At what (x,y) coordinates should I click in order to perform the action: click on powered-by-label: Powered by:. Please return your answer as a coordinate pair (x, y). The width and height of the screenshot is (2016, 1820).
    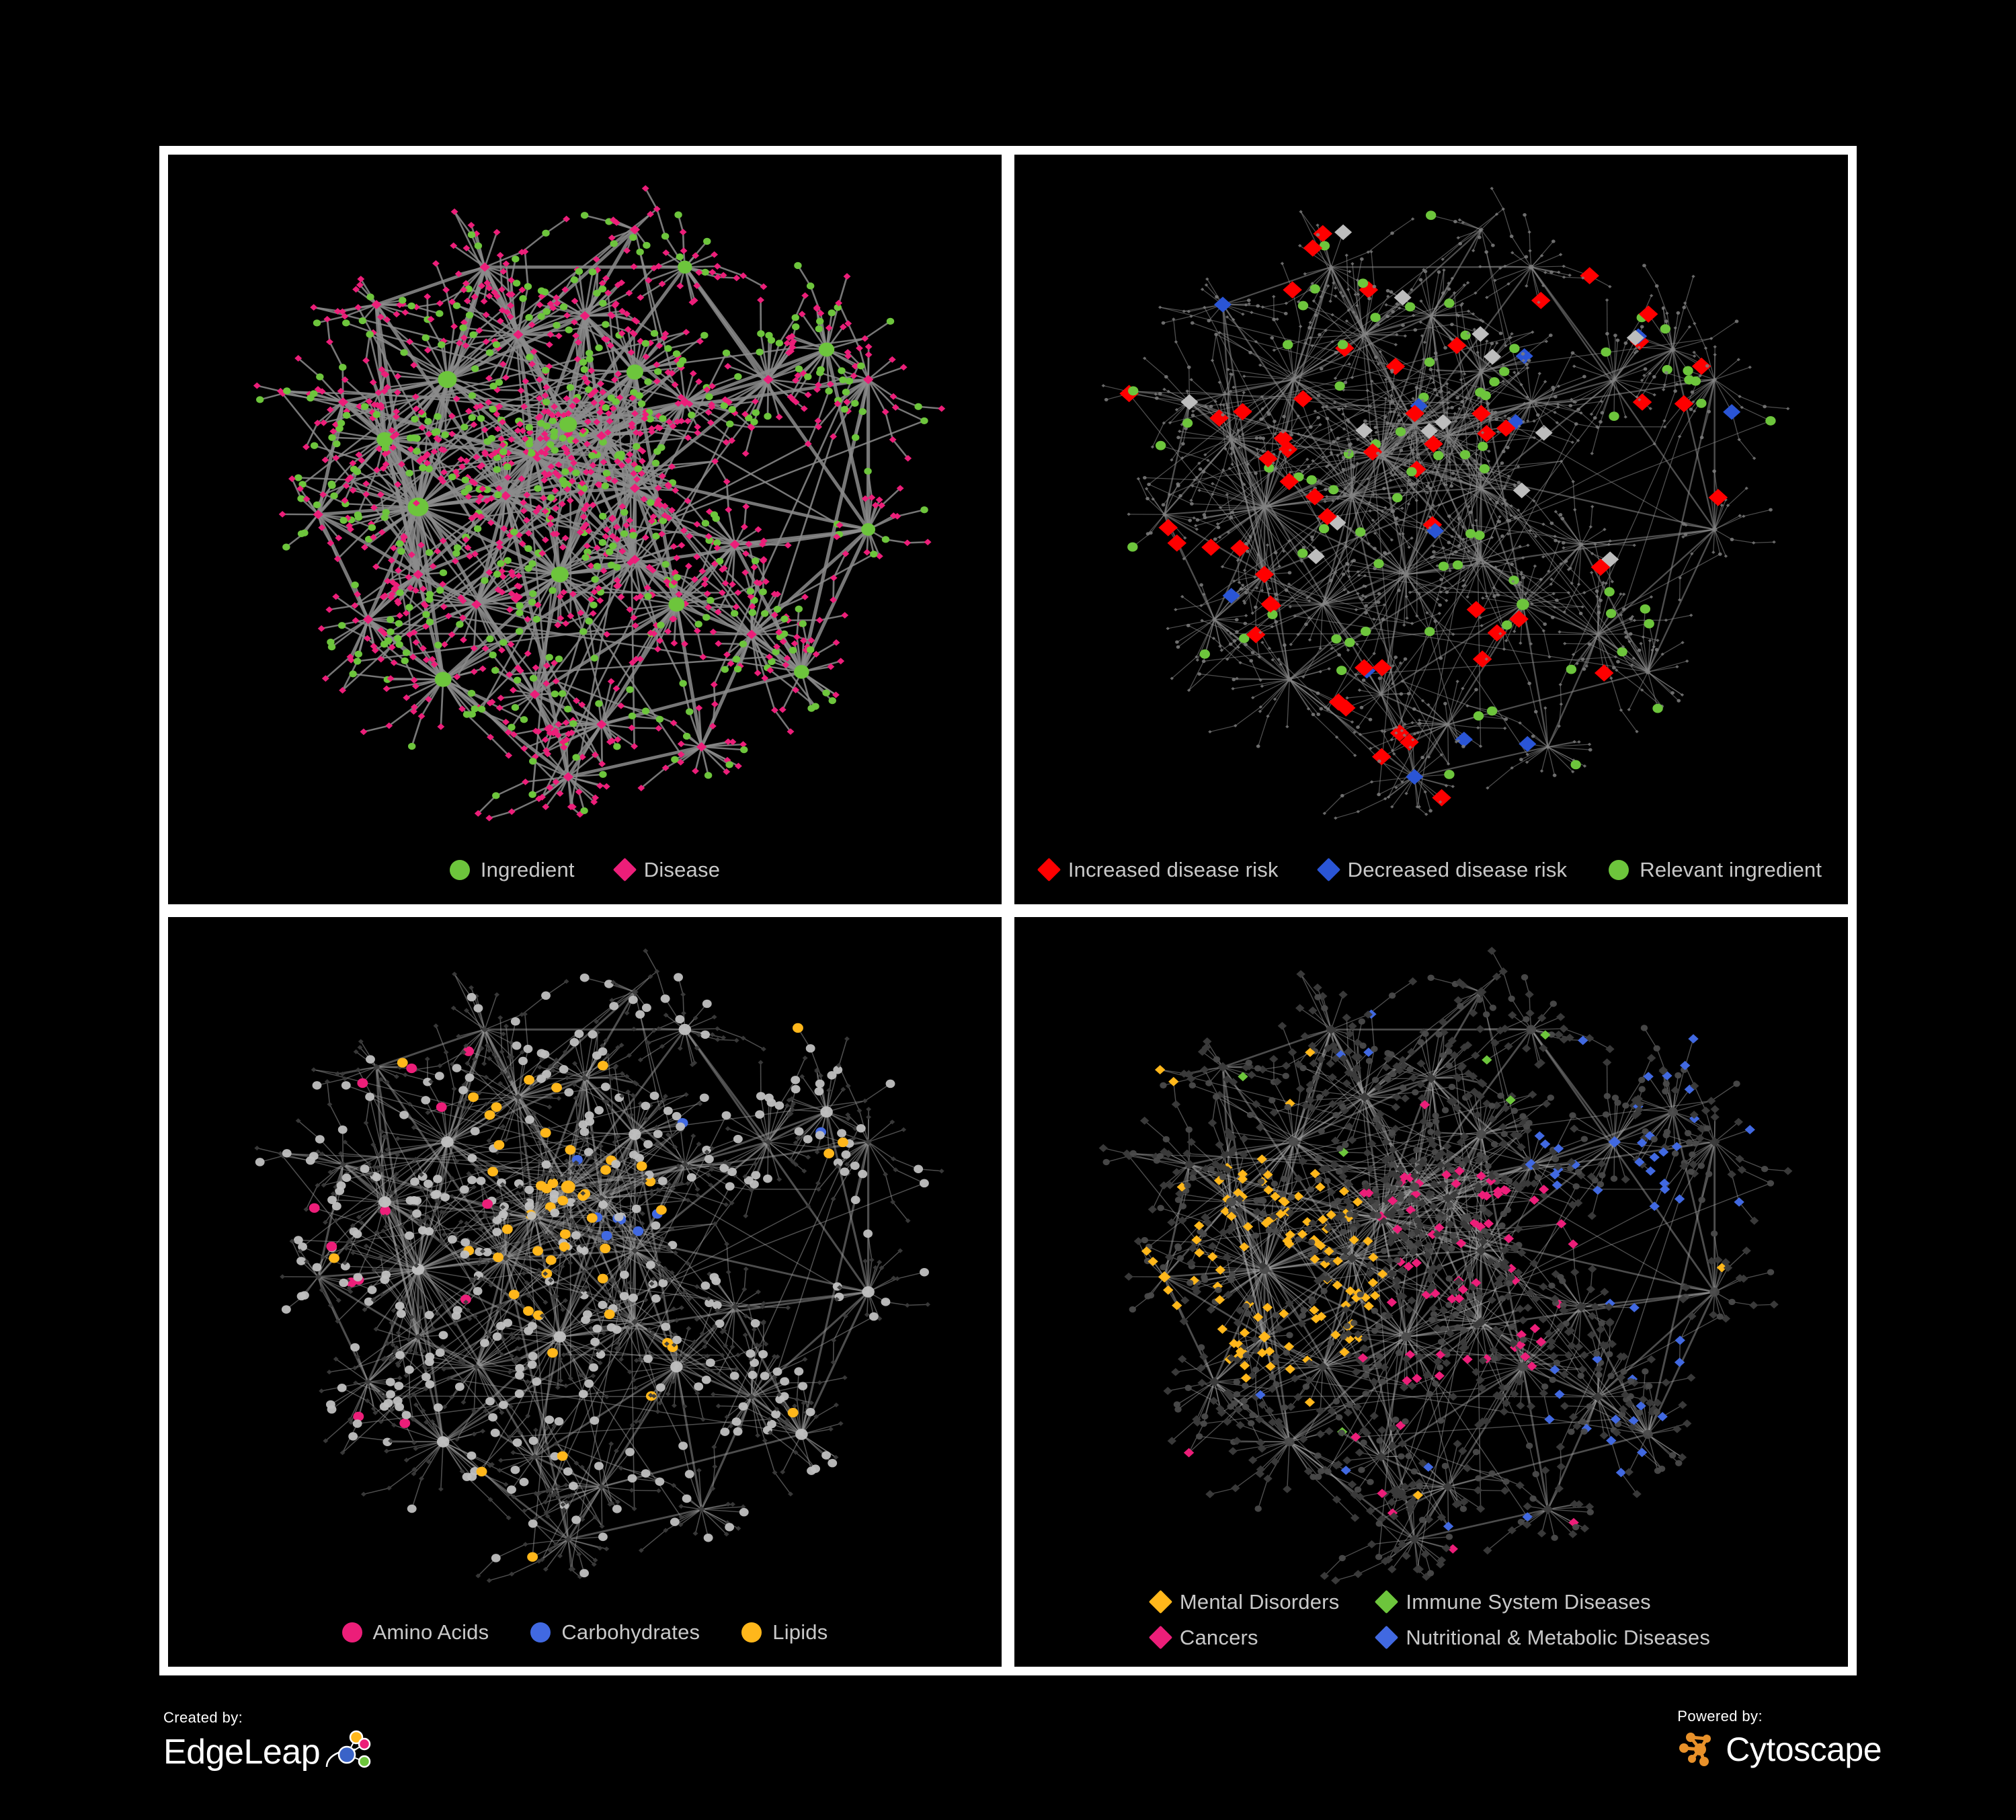
    Looking at the image, I should click on (1720, 1716).